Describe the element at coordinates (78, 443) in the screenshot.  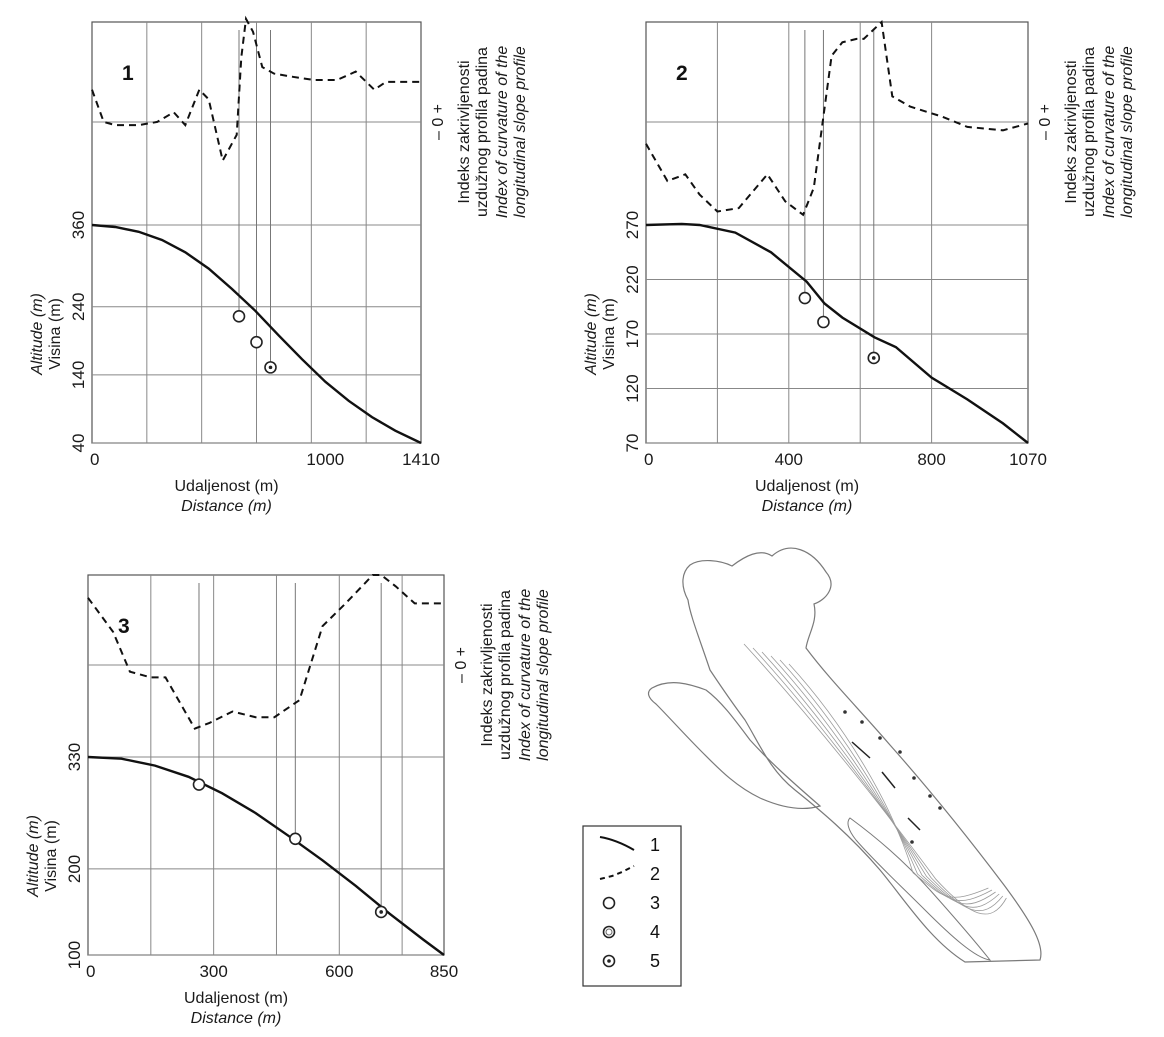
I see `y-tick-label: 40` at that location.